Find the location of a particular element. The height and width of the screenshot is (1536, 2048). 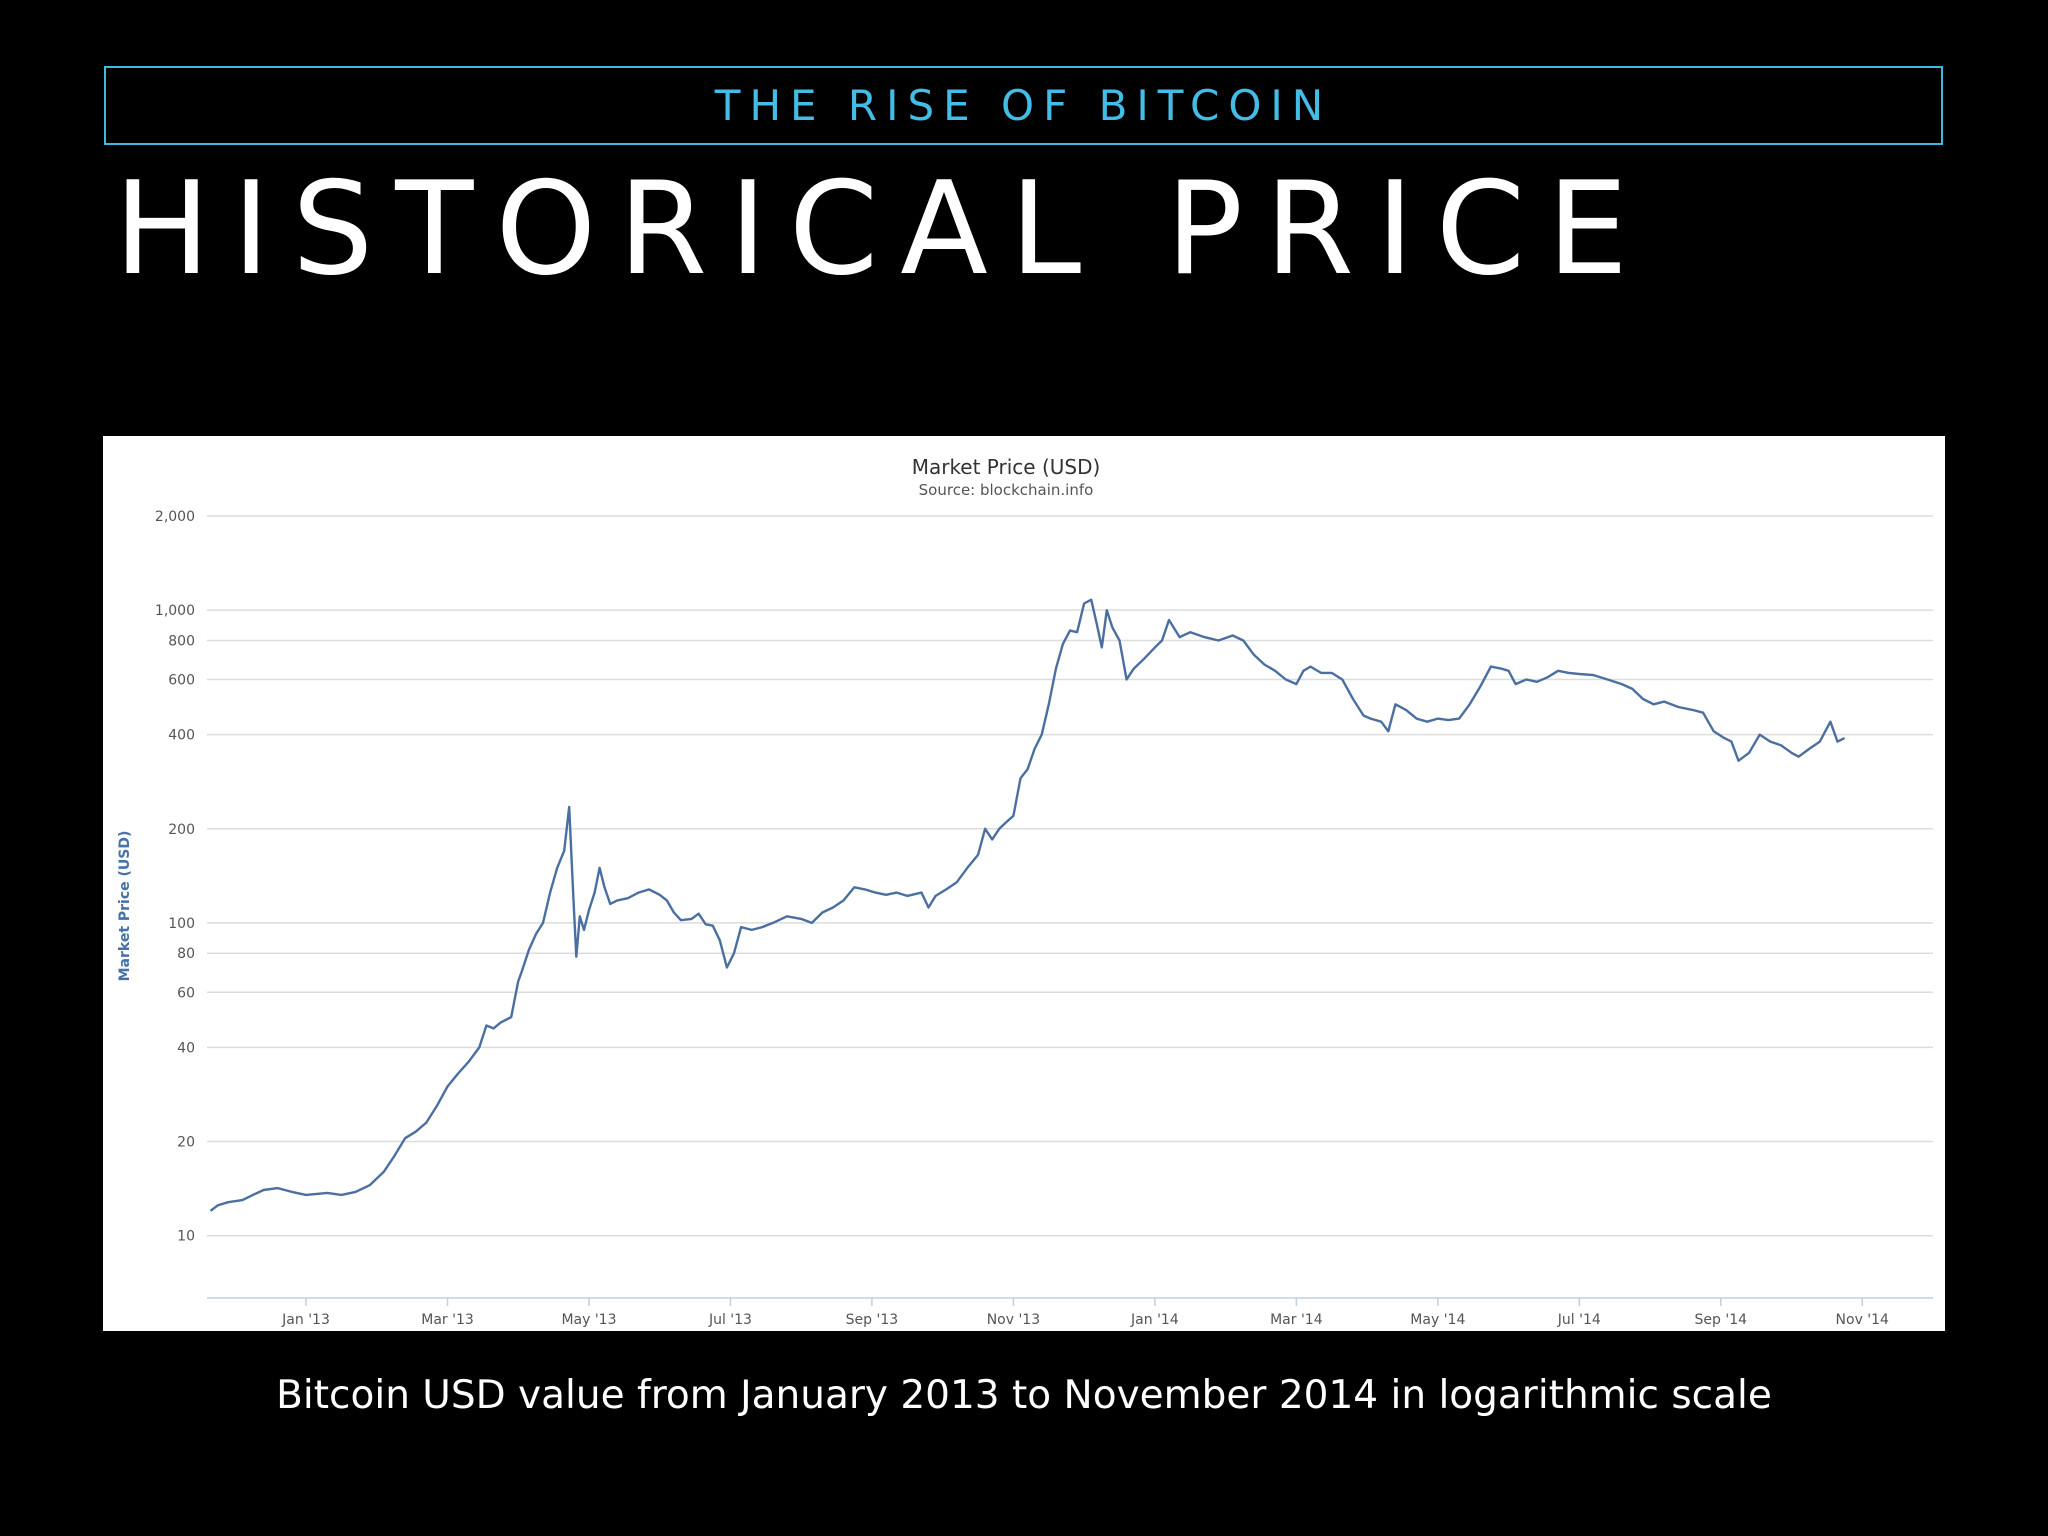

x-tick-label: Jan '13 is located at coordinates (305, 1320).